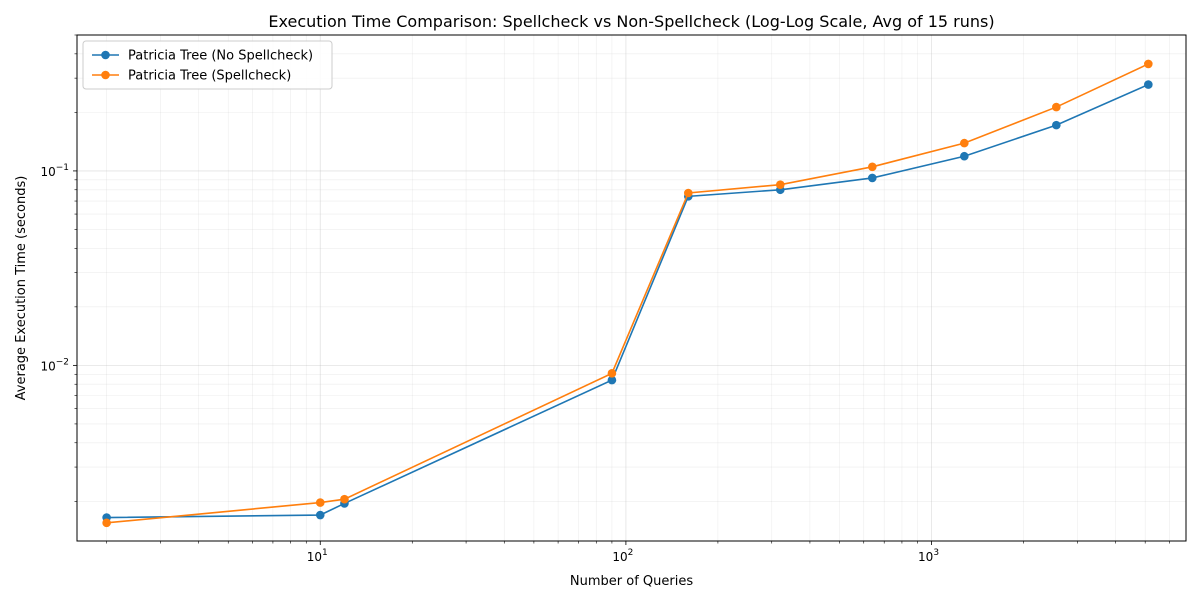 This screenshot has width=1200, height=600. Describe the element at coordinates (631, 581) in the screenshot. I see `x-axis-label: Number of Queries` at that location.